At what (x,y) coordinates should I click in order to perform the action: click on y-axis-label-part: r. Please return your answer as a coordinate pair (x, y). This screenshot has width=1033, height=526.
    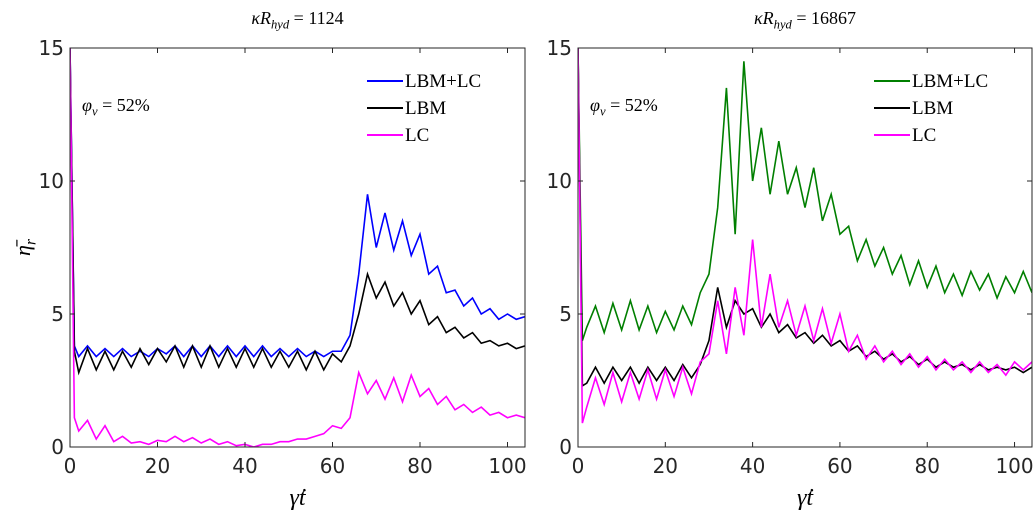
    Looking at the image, I should click on (31, 241).